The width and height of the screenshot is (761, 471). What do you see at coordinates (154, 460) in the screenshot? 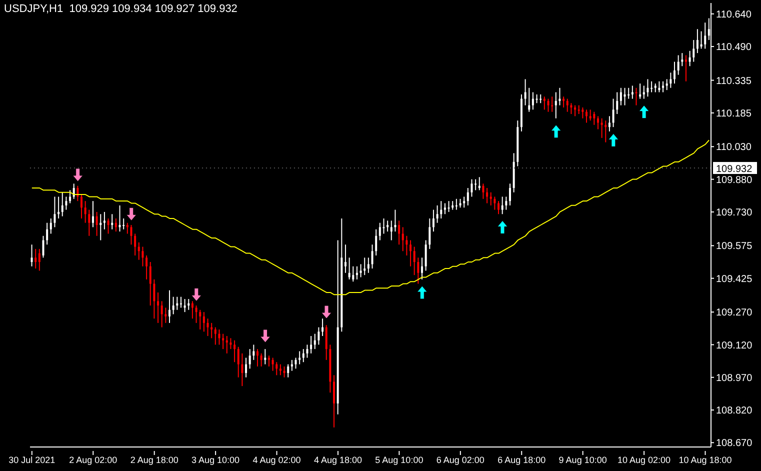
I see `x-tick-label: 2 Aug 18:00` at bounding box center [154, 460].